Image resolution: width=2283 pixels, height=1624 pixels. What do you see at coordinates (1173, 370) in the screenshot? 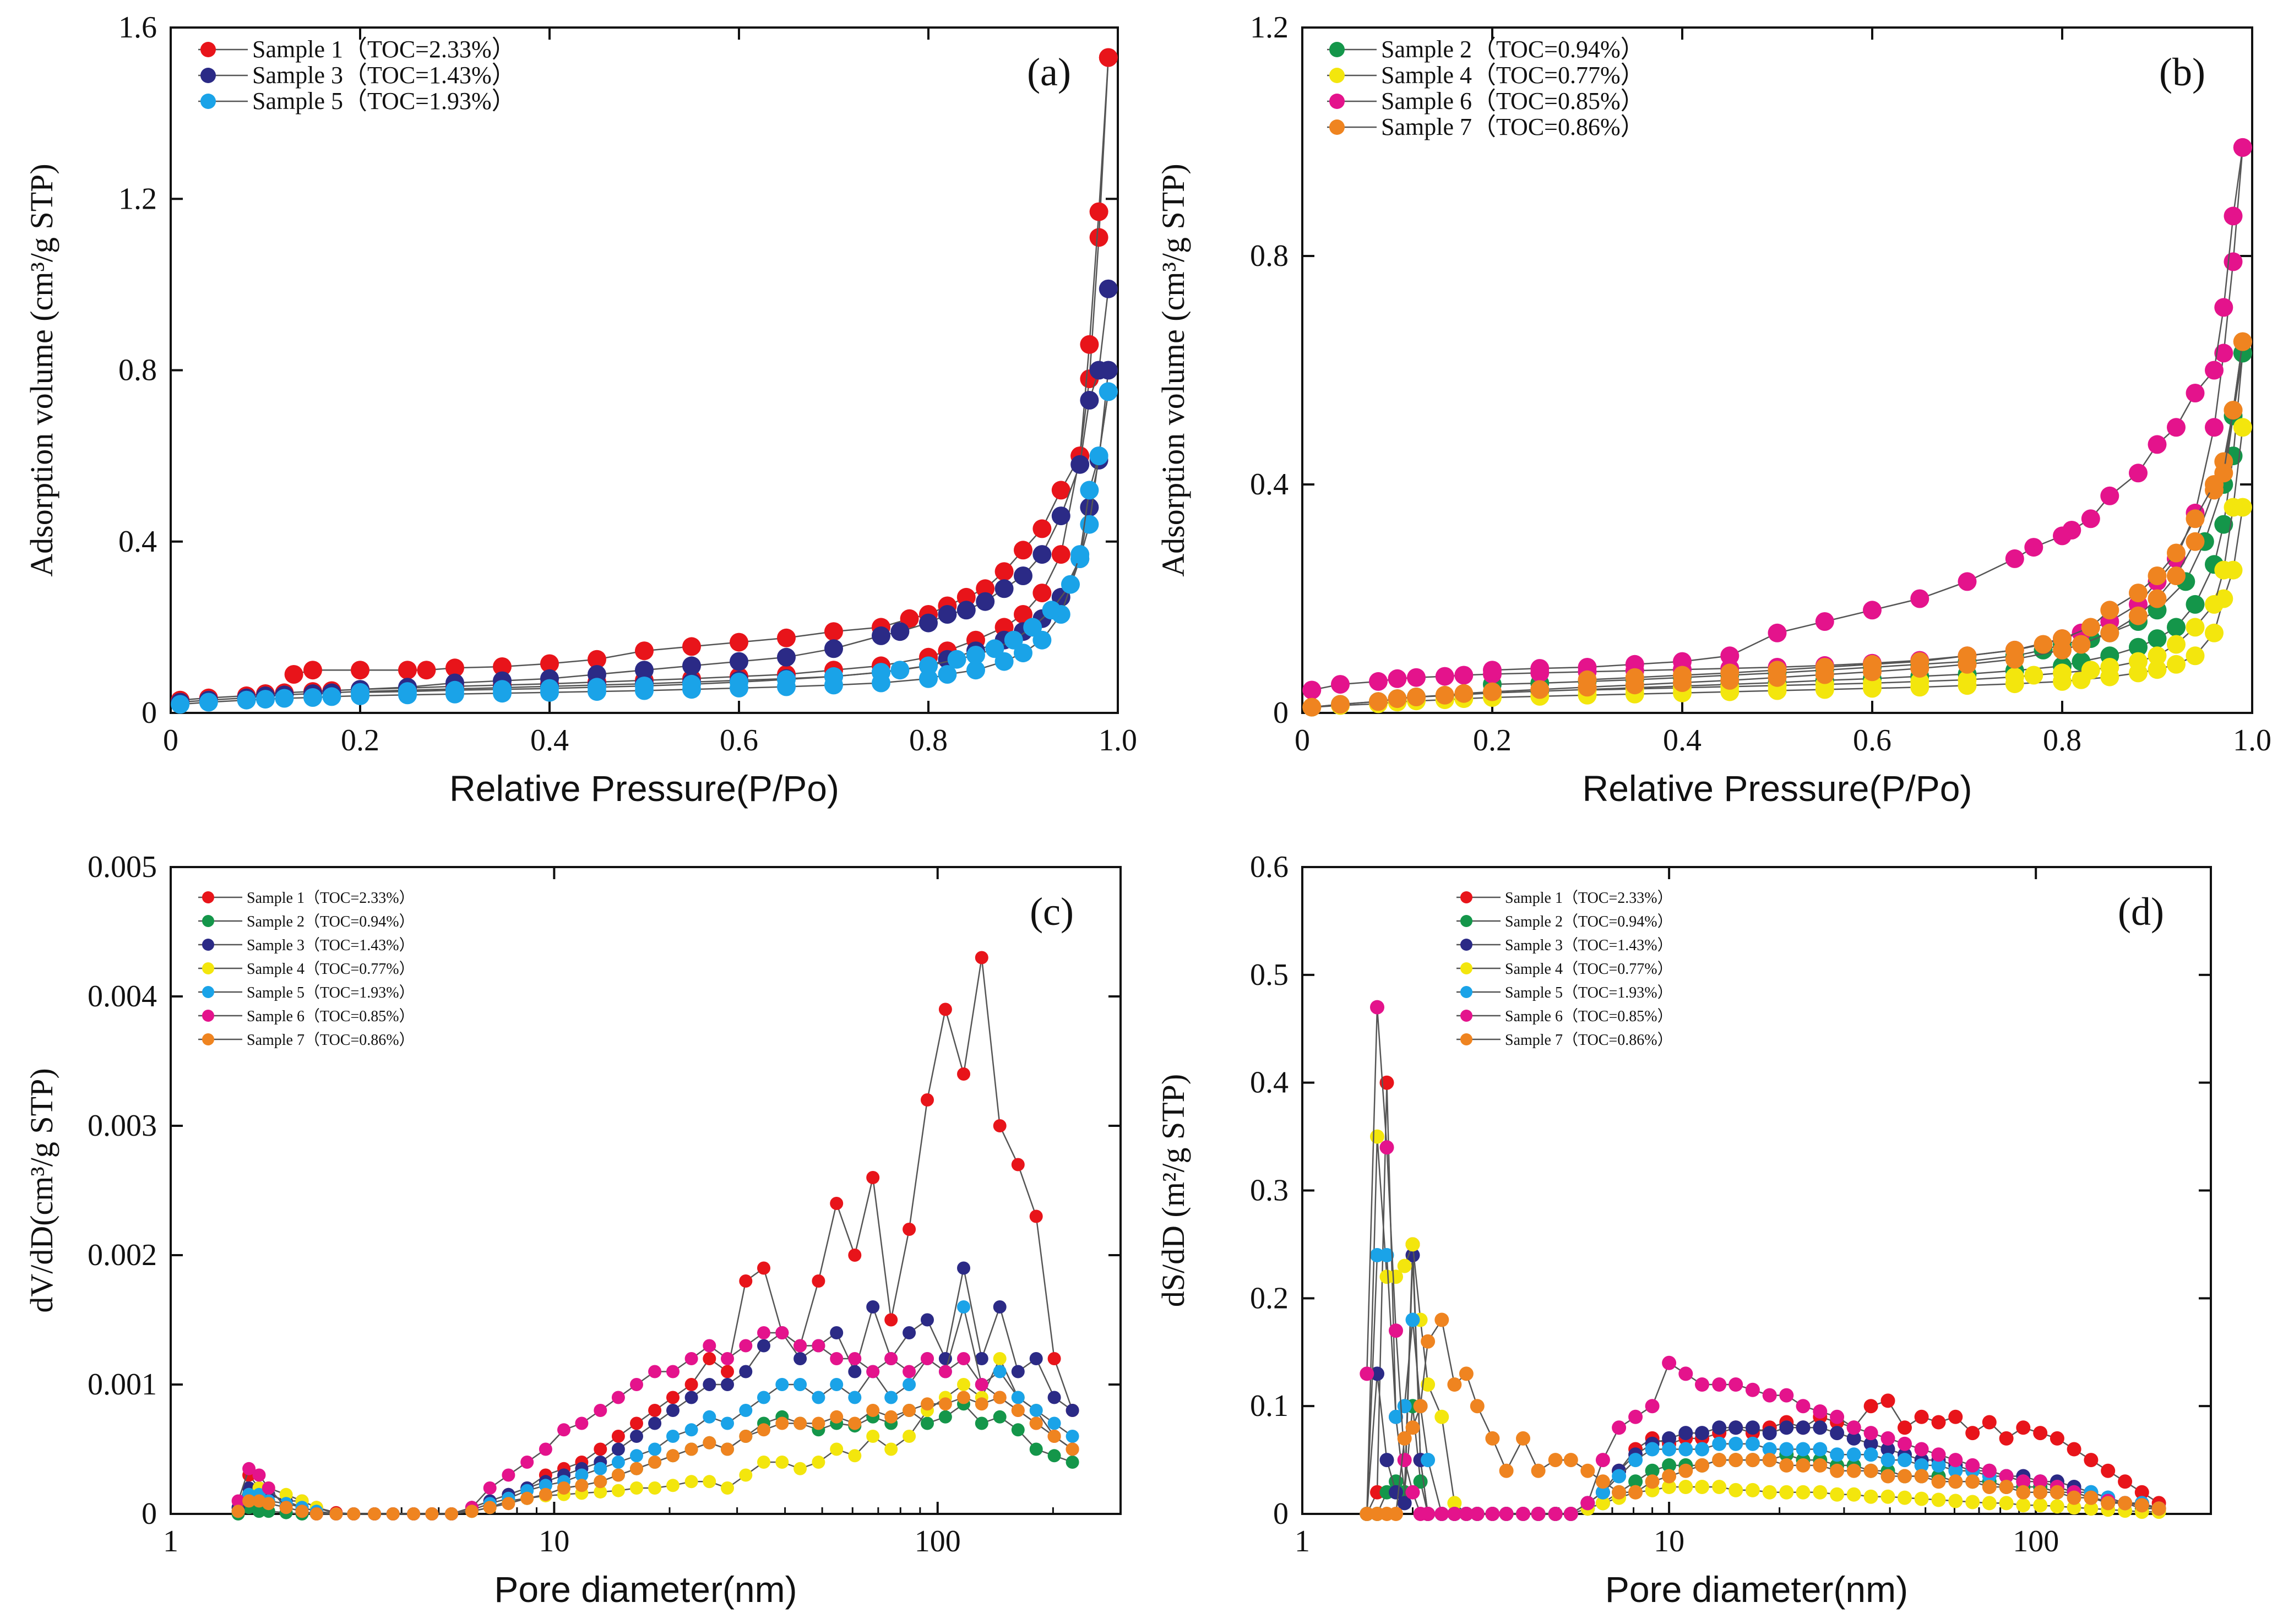
I see `y-axis-label: Adsorption volume (cm³/g STP)` at bounding box center [1173, 370].